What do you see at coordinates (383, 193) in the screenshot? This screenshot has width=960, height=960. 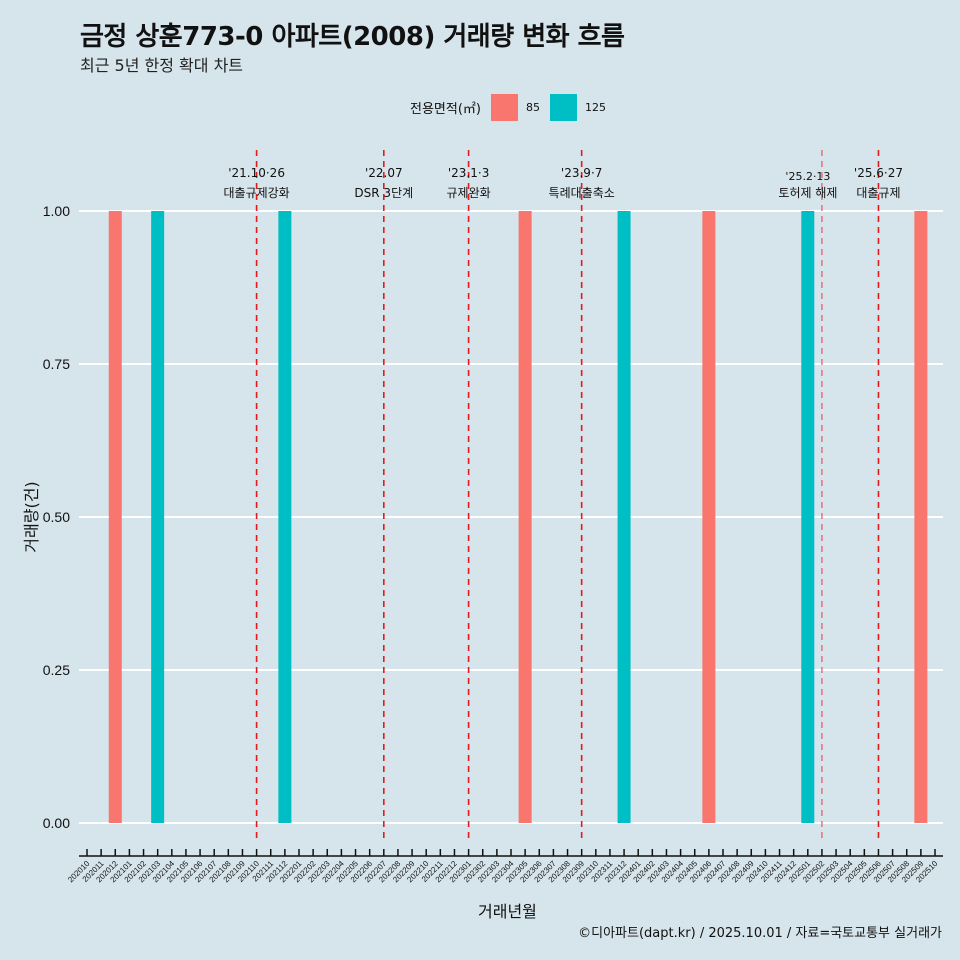 I see `annotation-label: DSR 3단계` at bounding box center [383, 193].